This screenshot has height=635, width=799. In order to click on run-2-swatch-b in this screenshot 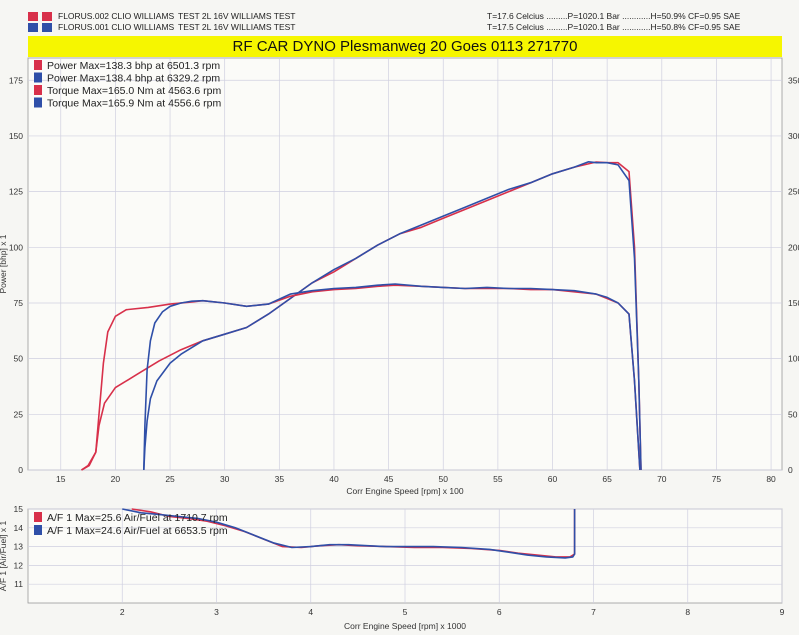, I will do `click(47, 27)`.